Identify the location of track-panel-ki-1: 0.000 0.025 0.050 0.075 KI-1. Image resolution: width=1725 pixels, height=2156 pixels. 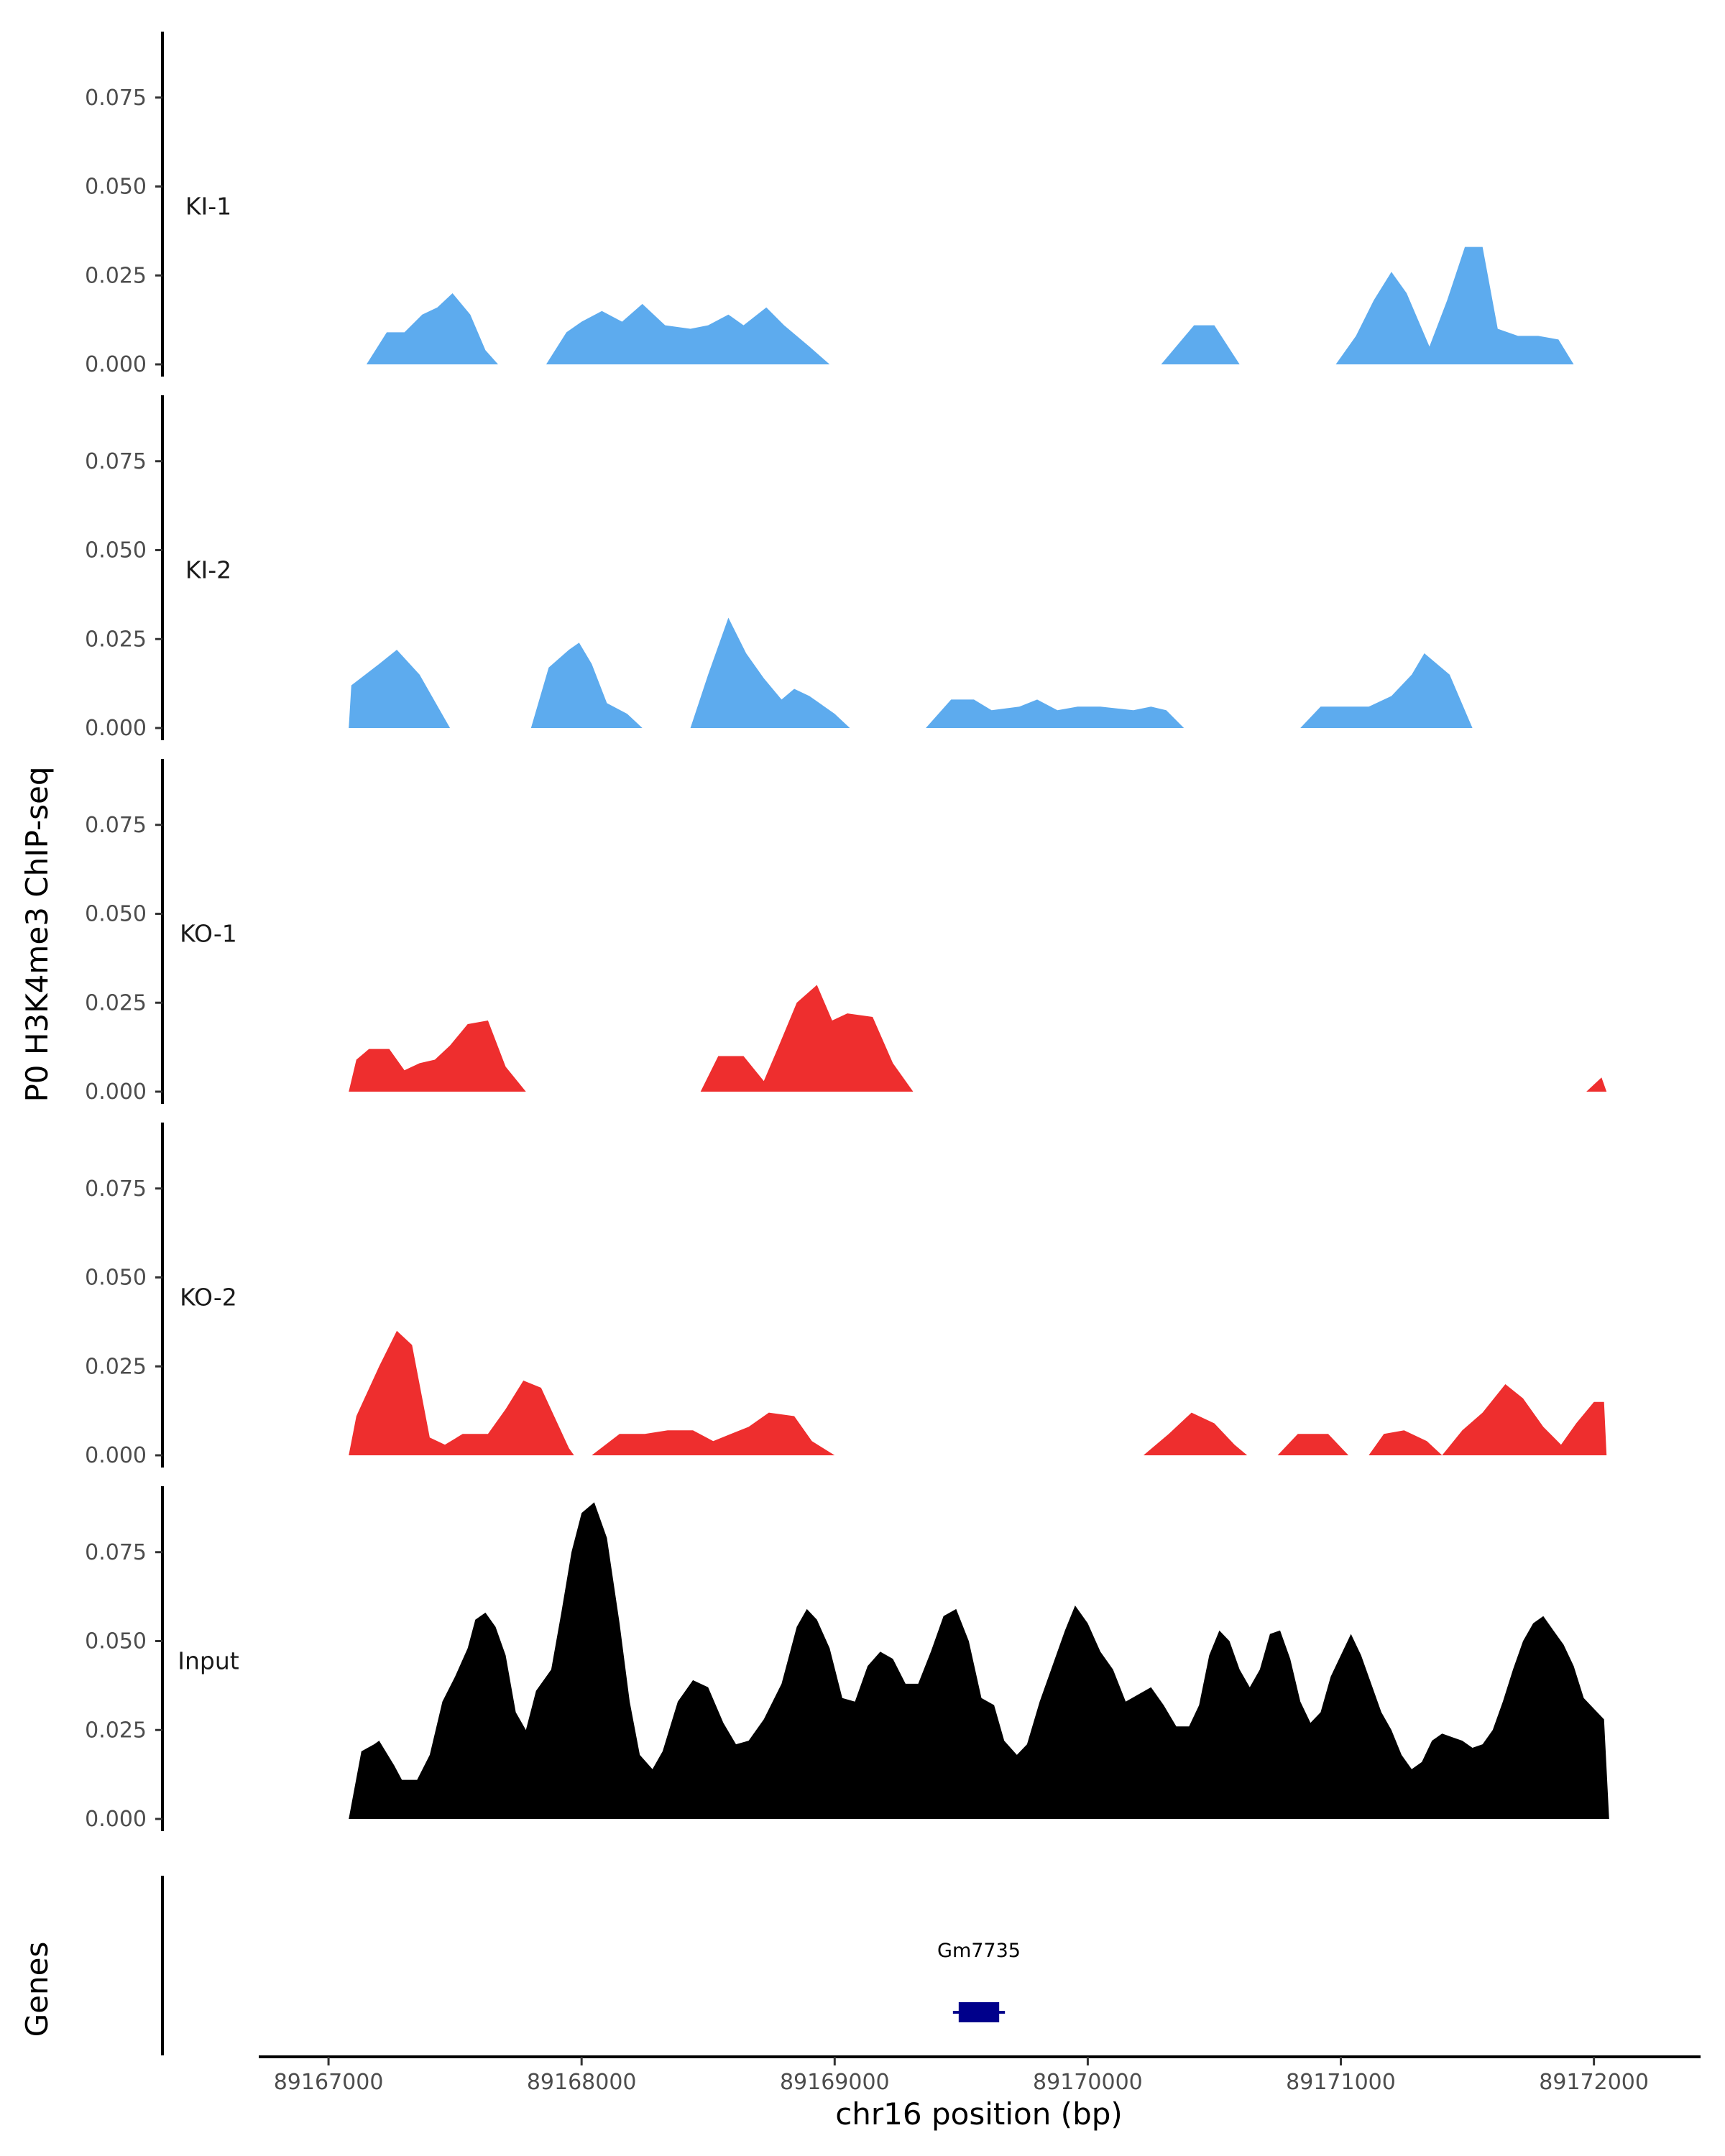
(829, 204).